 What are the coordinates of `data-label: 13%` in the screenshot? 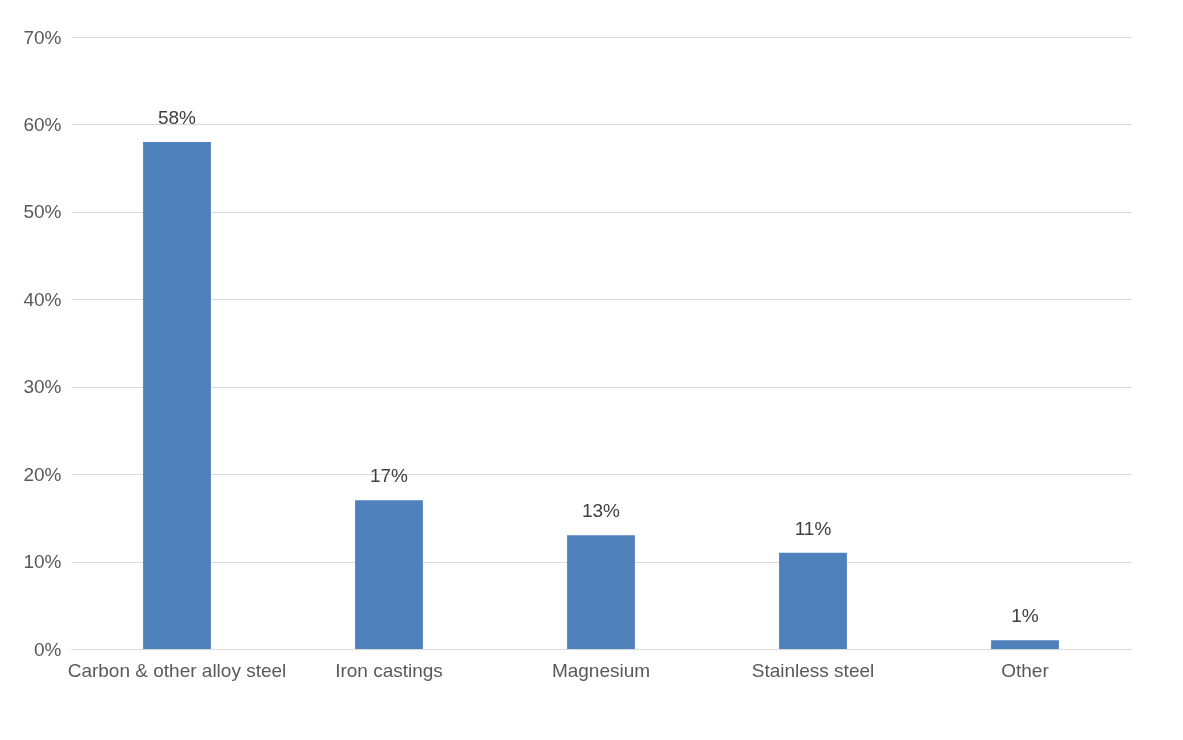 It's located at (601, 511).